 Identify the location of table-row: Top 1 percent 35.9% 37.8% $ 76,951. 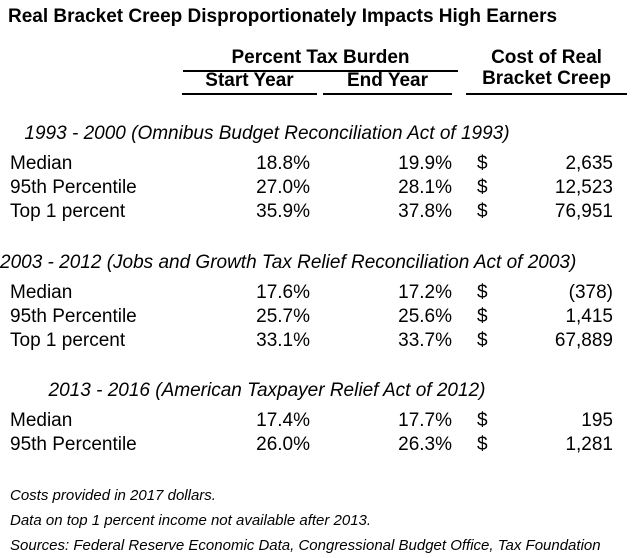
(322, 212).